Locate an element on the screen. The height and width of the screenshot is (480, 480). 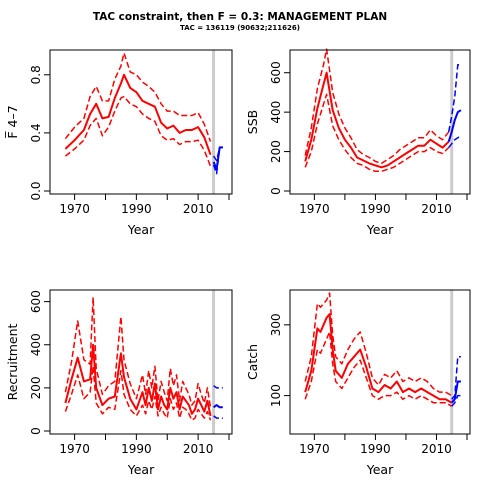
recruitment-history-upper is located at coordinates (138, 352).